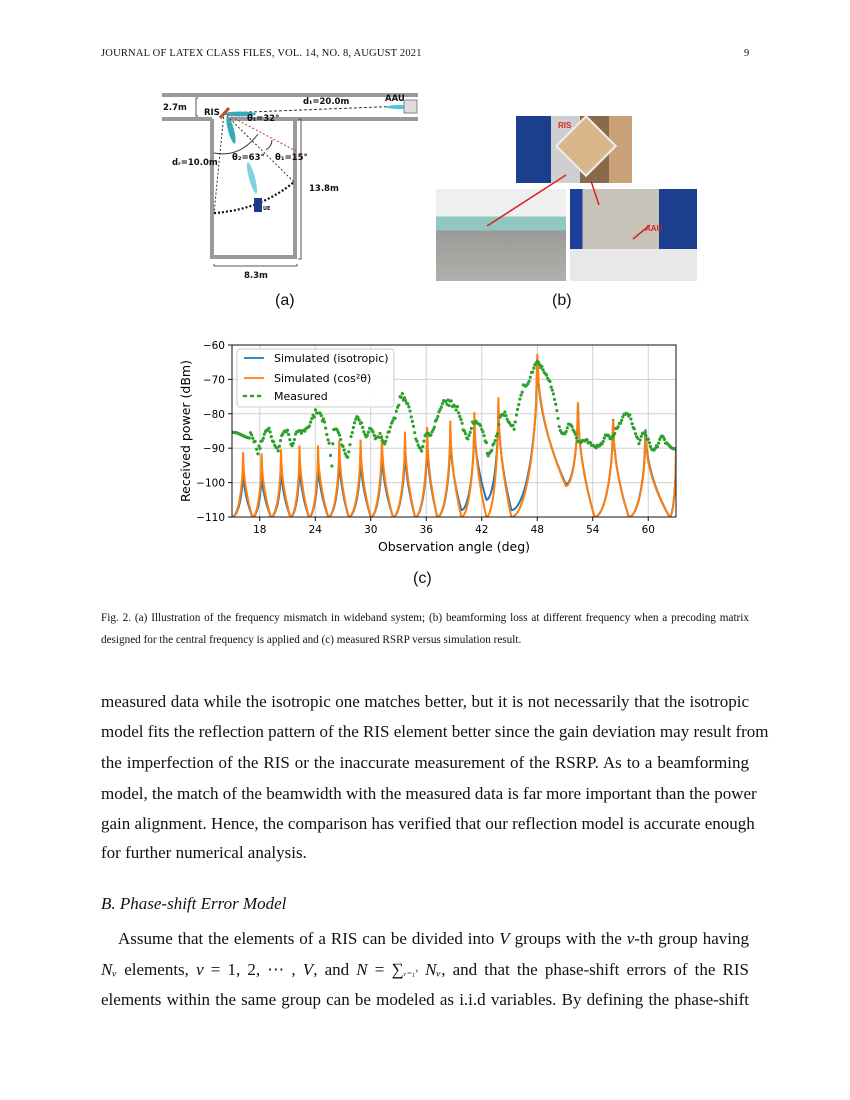 The width and height of the screenshot is (850, 1100). What do you see at coordinates (263, 119) in the screenshot?
I see `theta-t-label: θₜ=32°` at bounding box center [263, 119].